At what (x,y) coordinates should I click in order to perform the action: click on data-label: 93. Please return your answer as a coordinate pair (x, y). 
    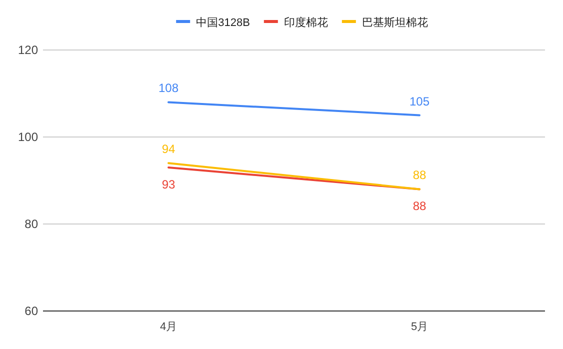
    Looking at the image, I should click on (169, 184).